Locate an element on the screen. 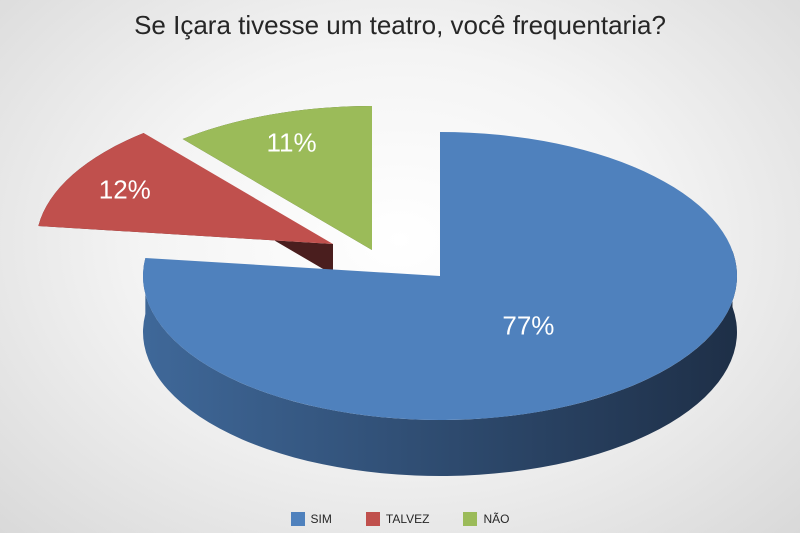  data-label-talvez: 12% is located at coordinates (125, 190).